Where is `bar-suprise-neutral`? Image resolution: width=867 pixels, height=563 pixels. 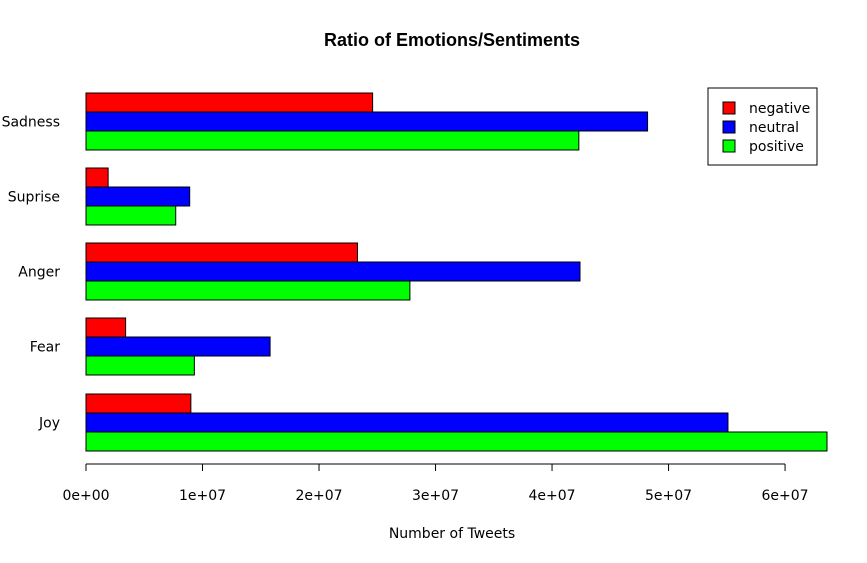
bar-suprise-neutral is located at coordinates (138, 196).